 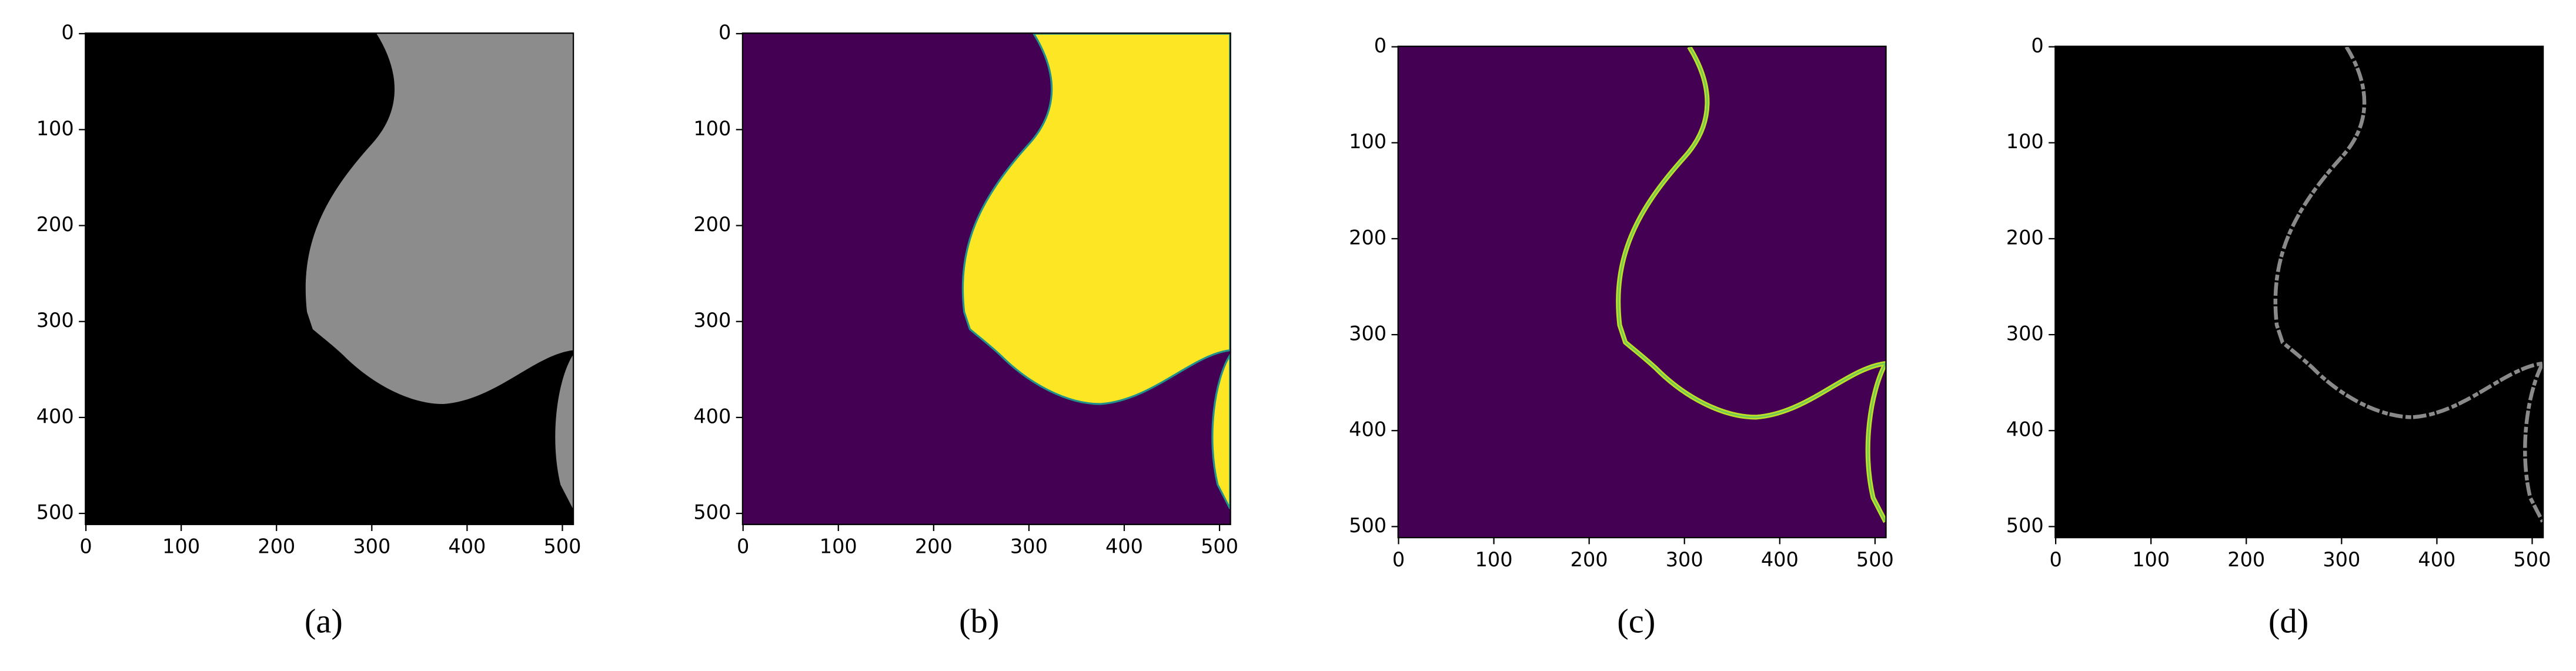 I want to click on panel-caption: (c), so click(x=1636, y=621).